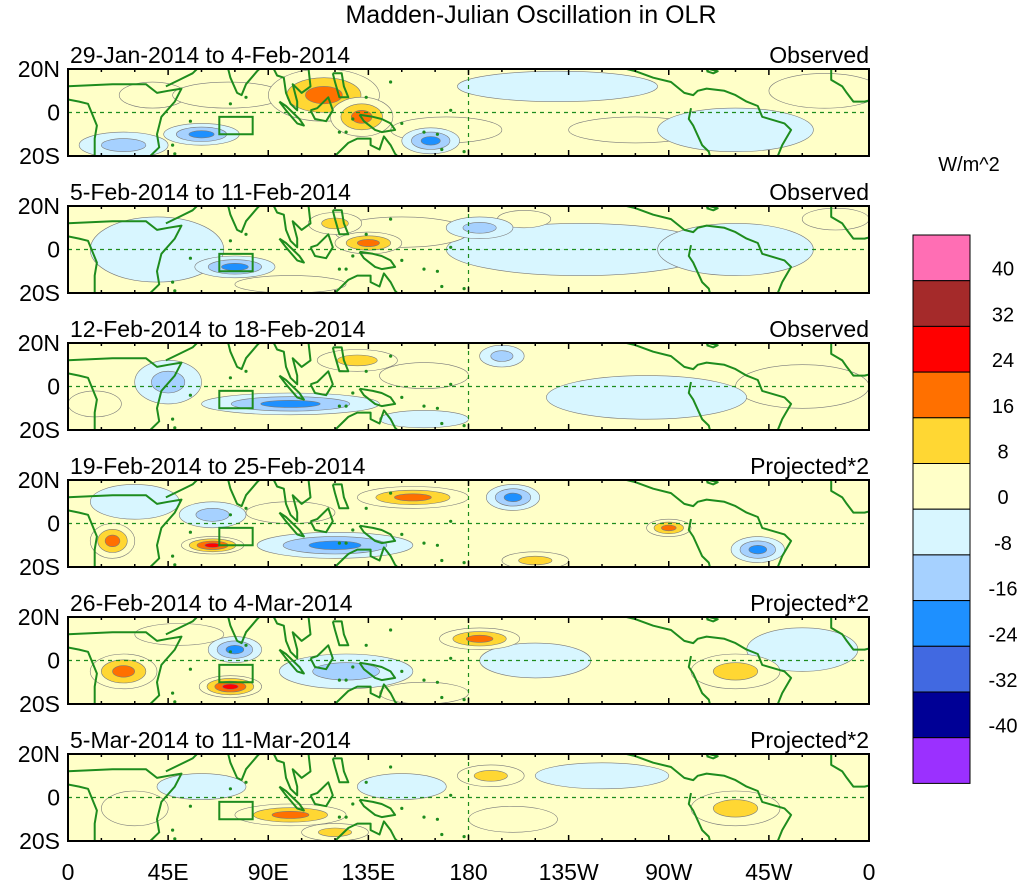  I want to click on colorbar-level-label: -24, so click(1003, 635).